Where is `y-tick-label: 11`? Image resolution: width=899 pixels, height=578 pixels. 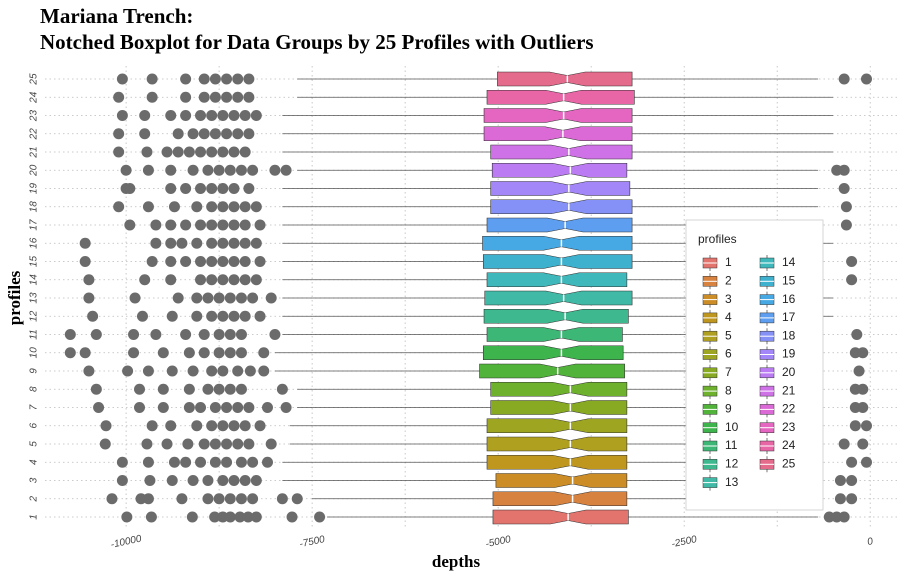 y-tick-label: 11 is located at coordinates (34, 334).